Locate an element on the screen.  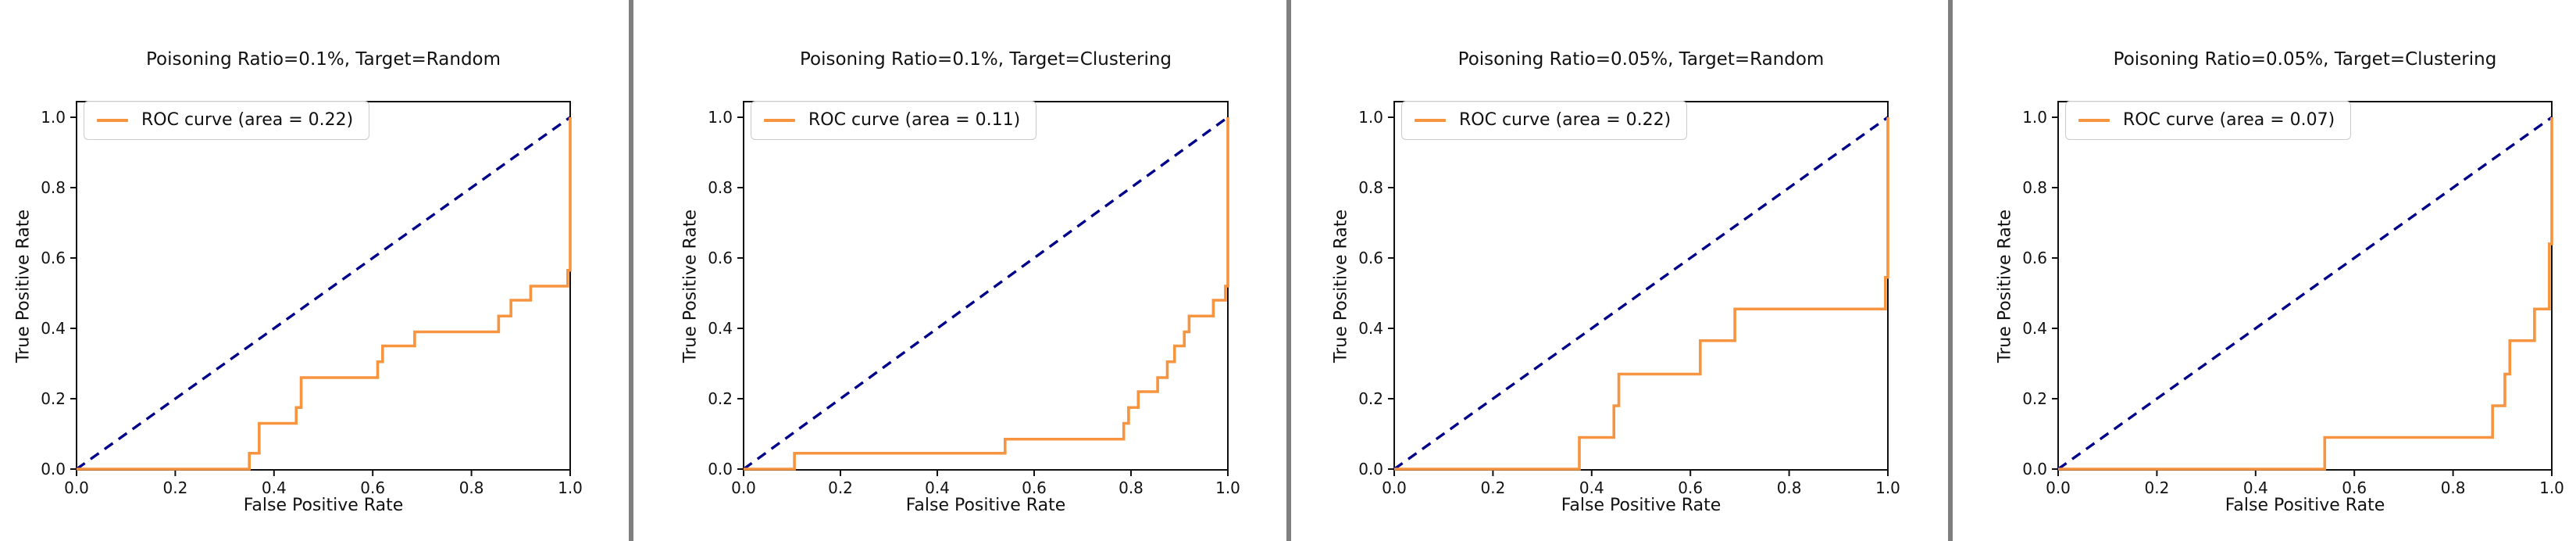
legend-label: ROC curve (area = 0.11) is located at coordinates (914, 120).